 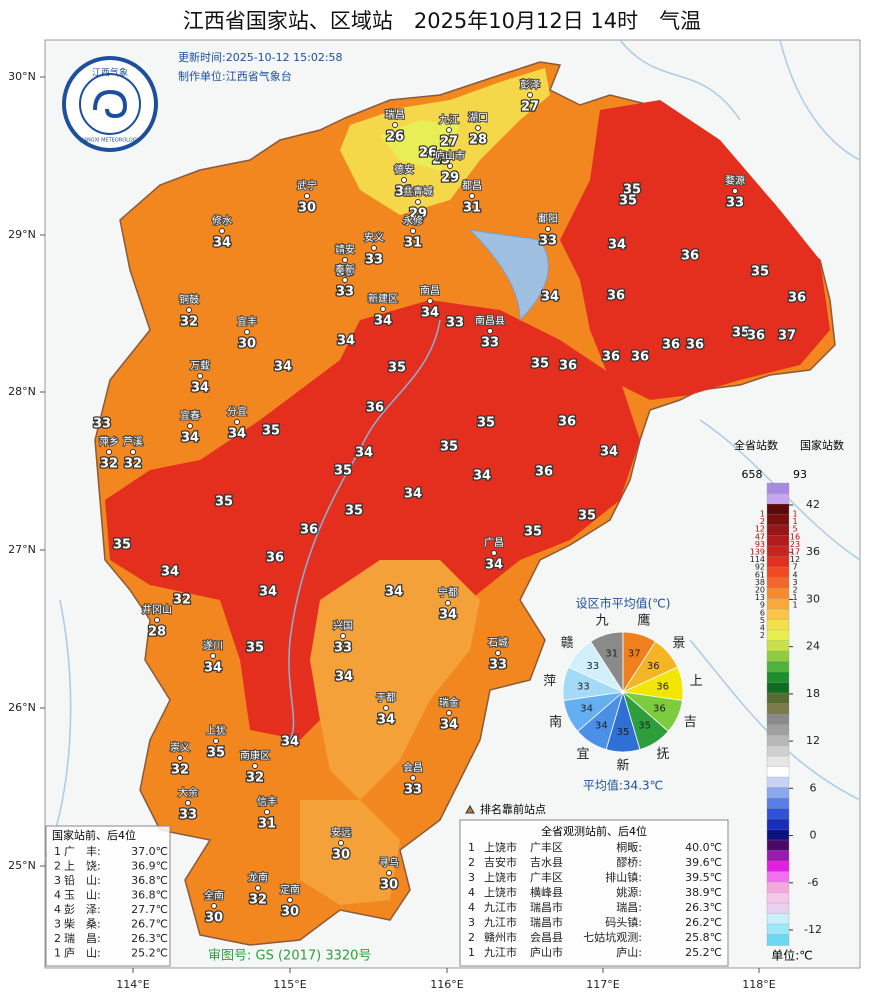 What do you see at coordinates (149, 895) in the screenshot?
I see `rank-cell: 36.8℃` at bounding box center [149, 895].